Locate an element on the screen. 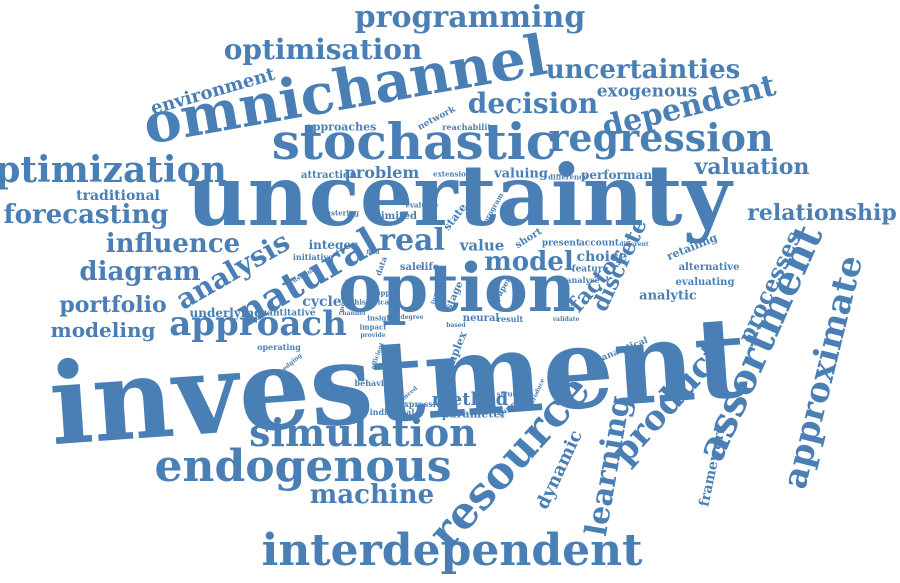 This screenshot has width=900, height=583. word-programming: programming is located at coordinates (470, 17).